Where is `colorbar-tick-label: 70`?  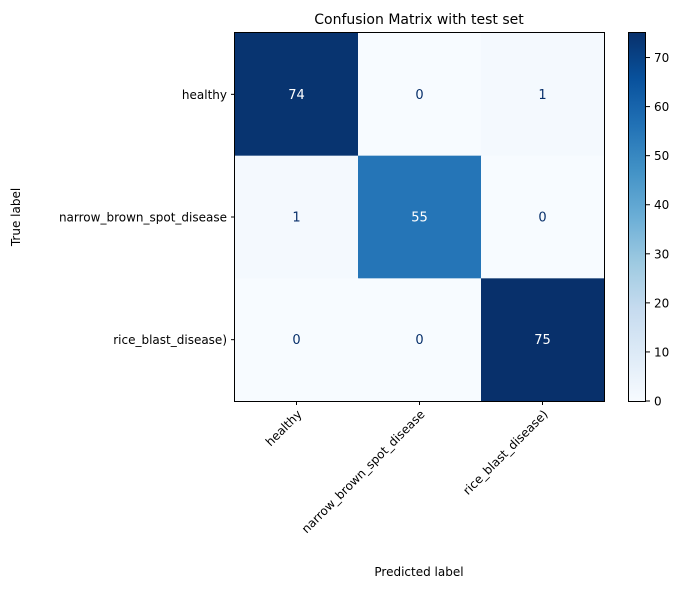
colorbar-tick-label: 70 is located at coordinates (661, 58).